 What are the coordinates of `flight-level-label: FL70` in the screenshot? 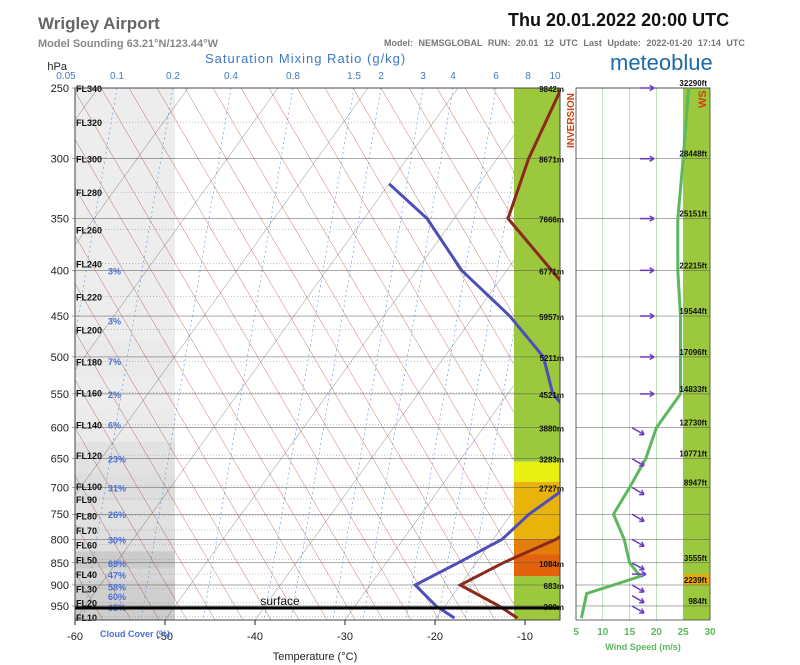 It's located at (86, 531).